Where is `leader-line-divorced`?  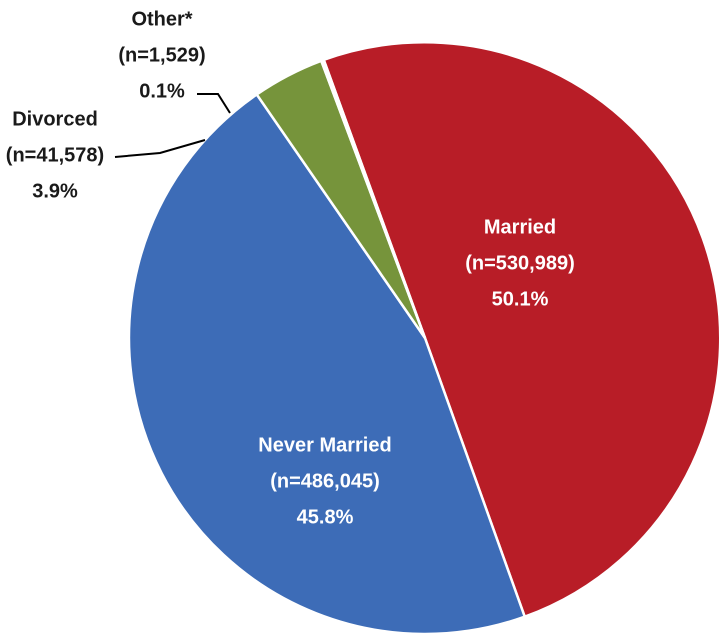
leader-line-divorced is located at coordinates (160, 148).